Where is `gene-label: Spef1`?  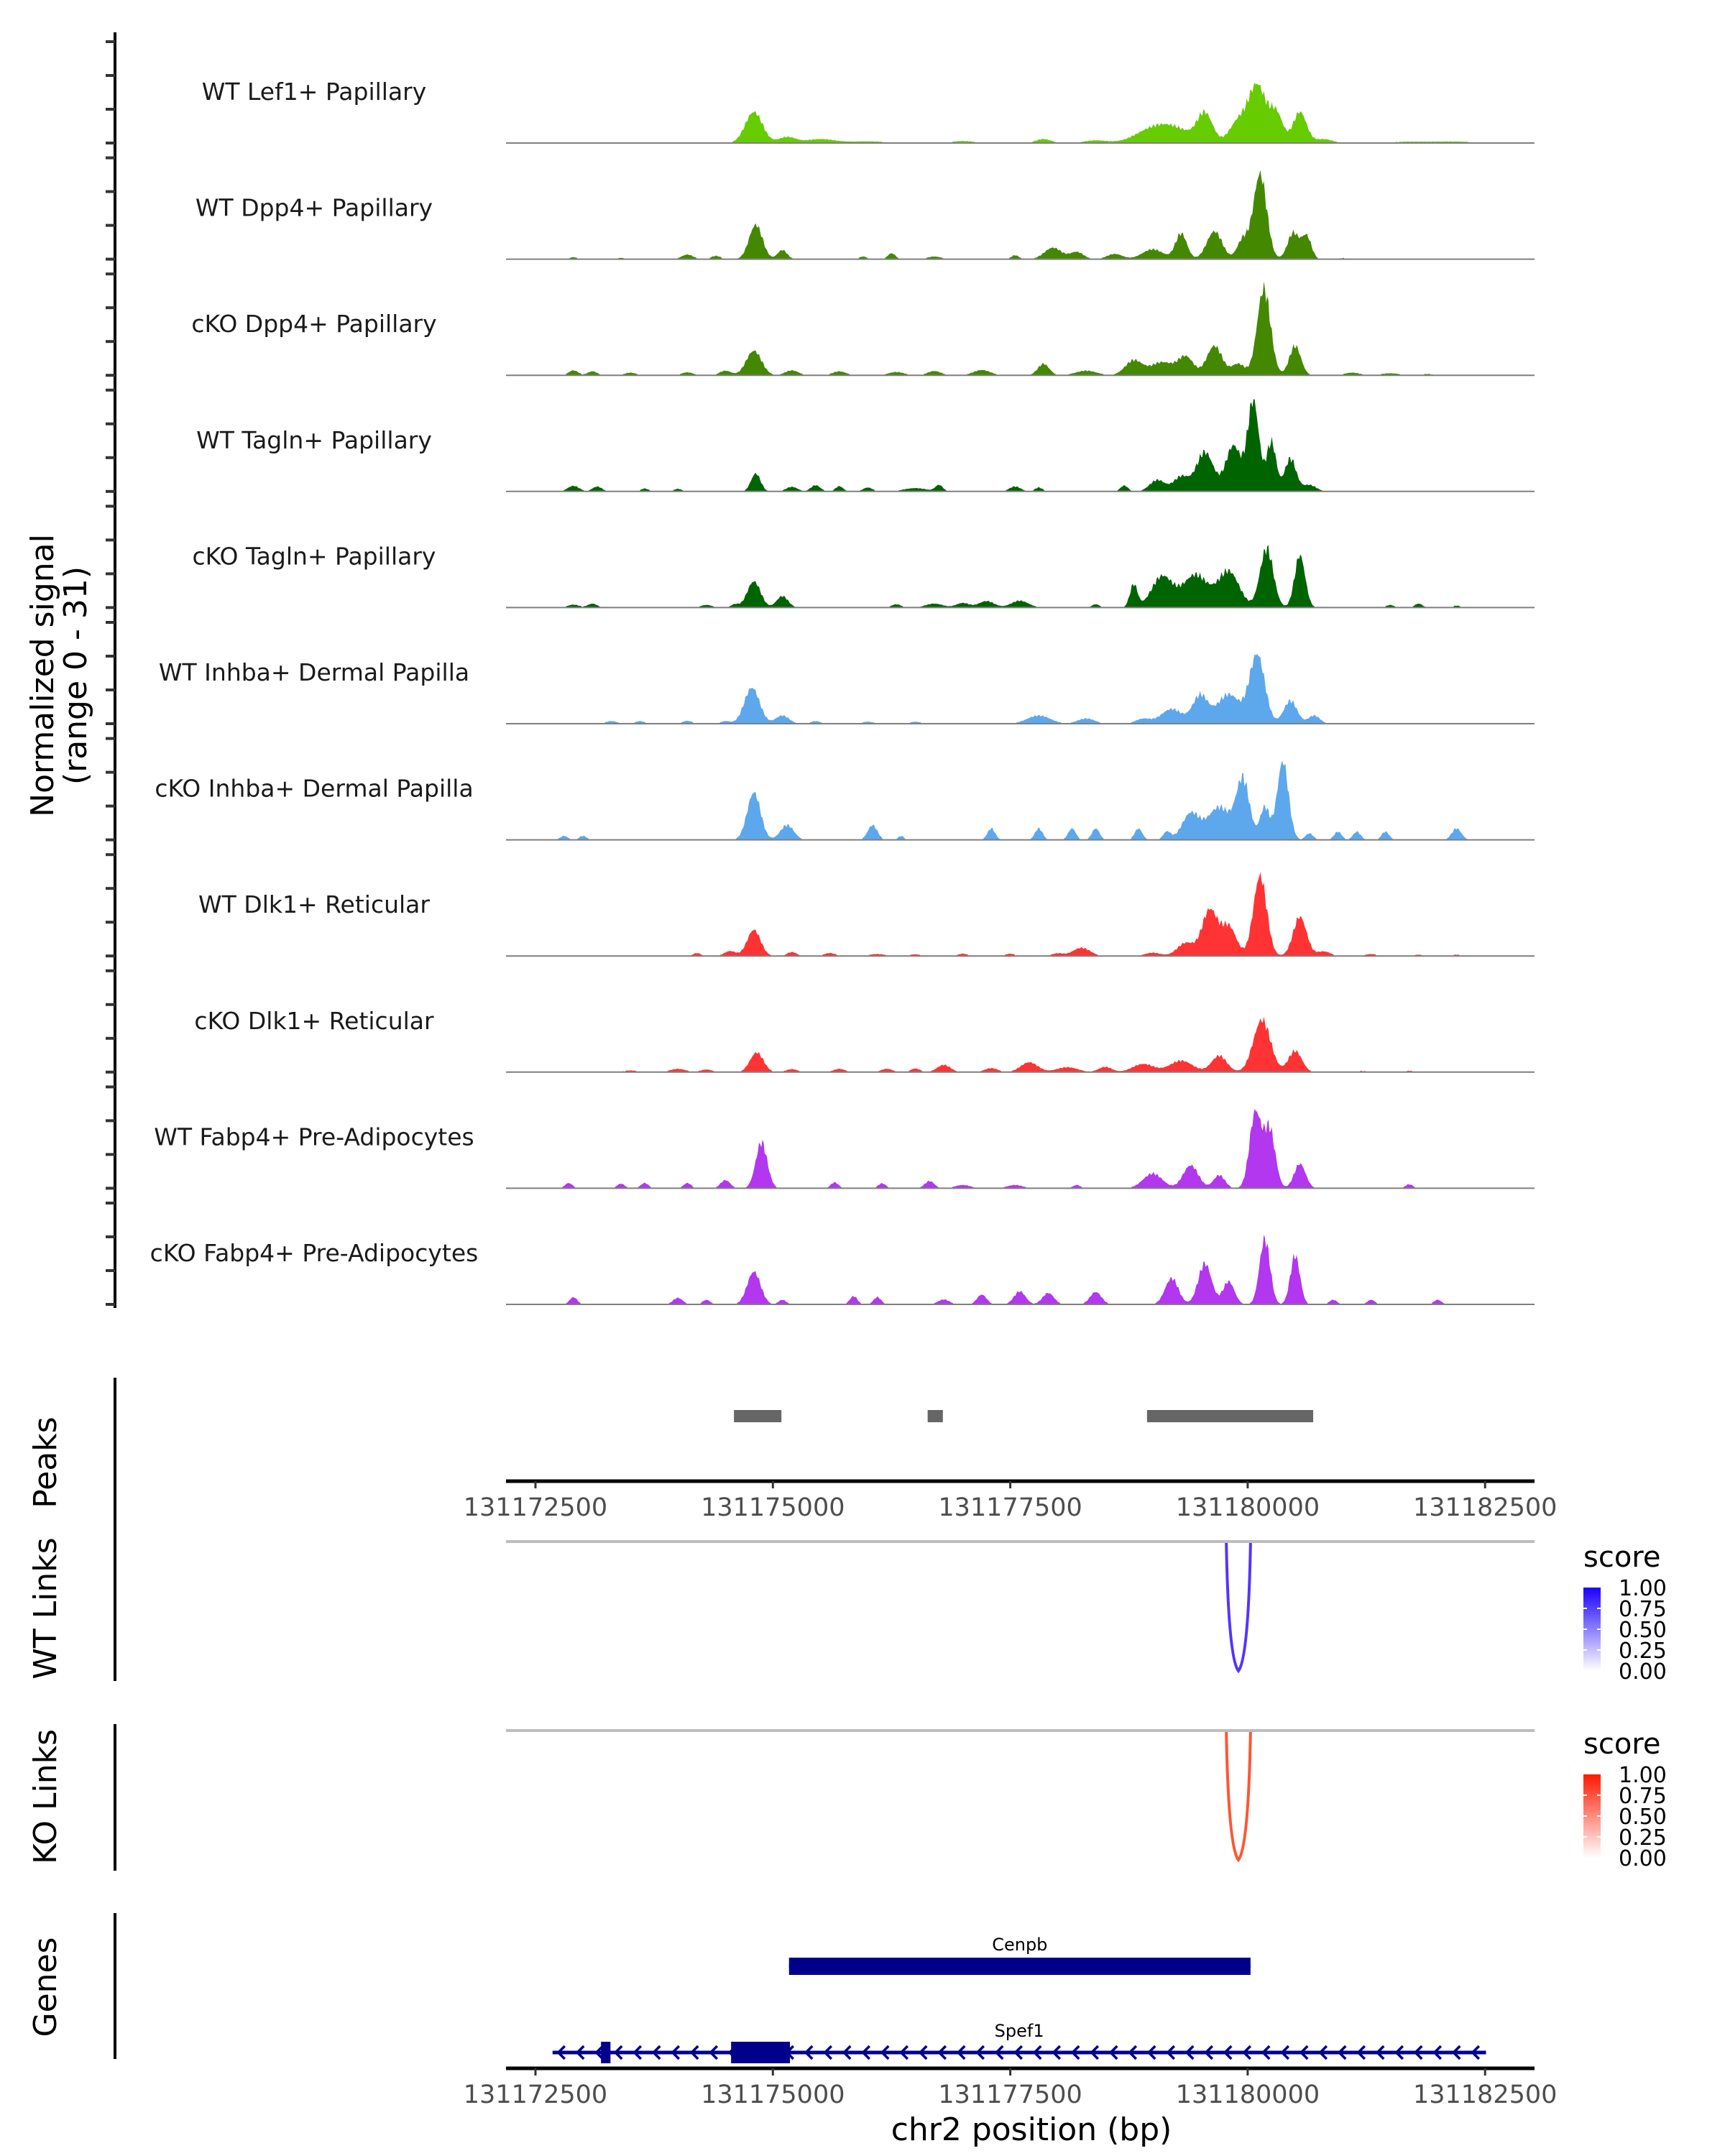 gene-label: Spef1 is located at coordinates (1019, 2031).